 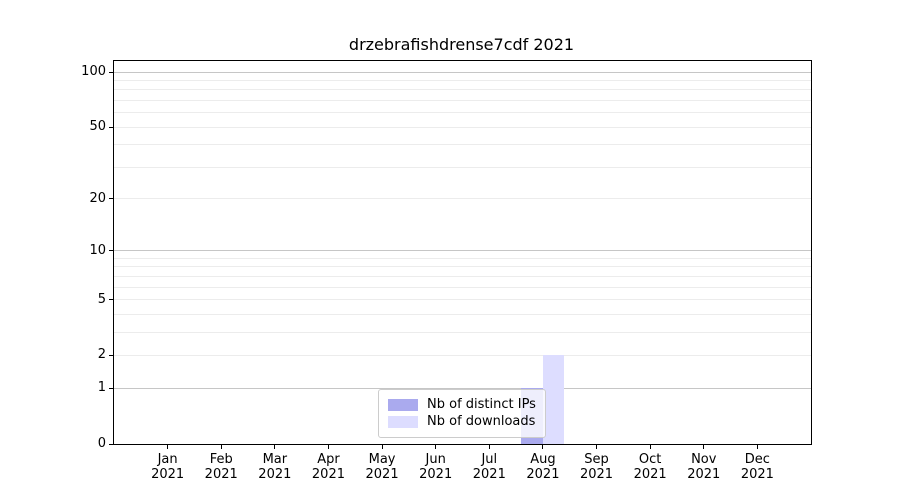 What do you see at coordinates (543, 459) in the screenshot?
I see `x-tick-label-month: Aug` at bounding box center [543, 459].